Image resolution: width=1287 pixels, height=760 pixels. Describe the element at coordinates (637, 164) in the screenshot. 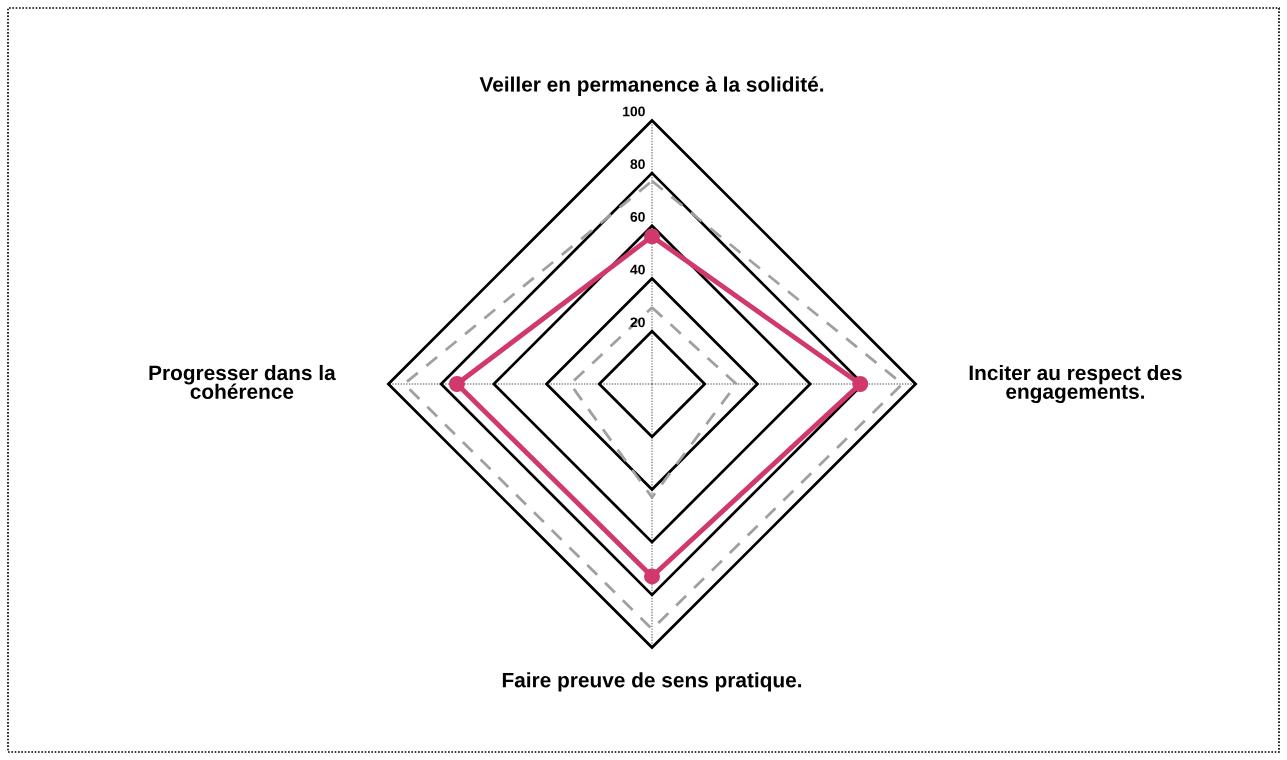

I see `y-tick-label: 80` at that location.